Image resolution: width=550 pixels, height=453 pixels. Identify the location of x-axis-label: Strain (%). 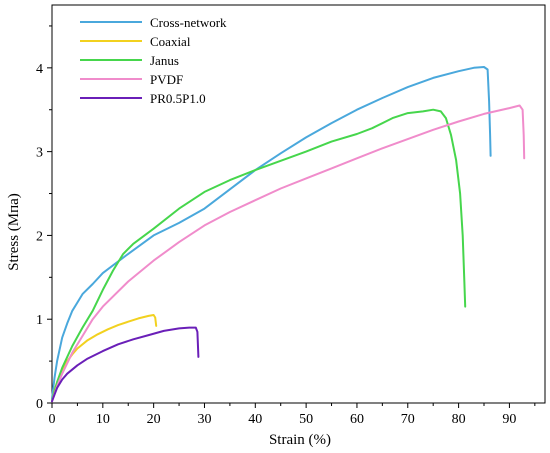
(300, 440).